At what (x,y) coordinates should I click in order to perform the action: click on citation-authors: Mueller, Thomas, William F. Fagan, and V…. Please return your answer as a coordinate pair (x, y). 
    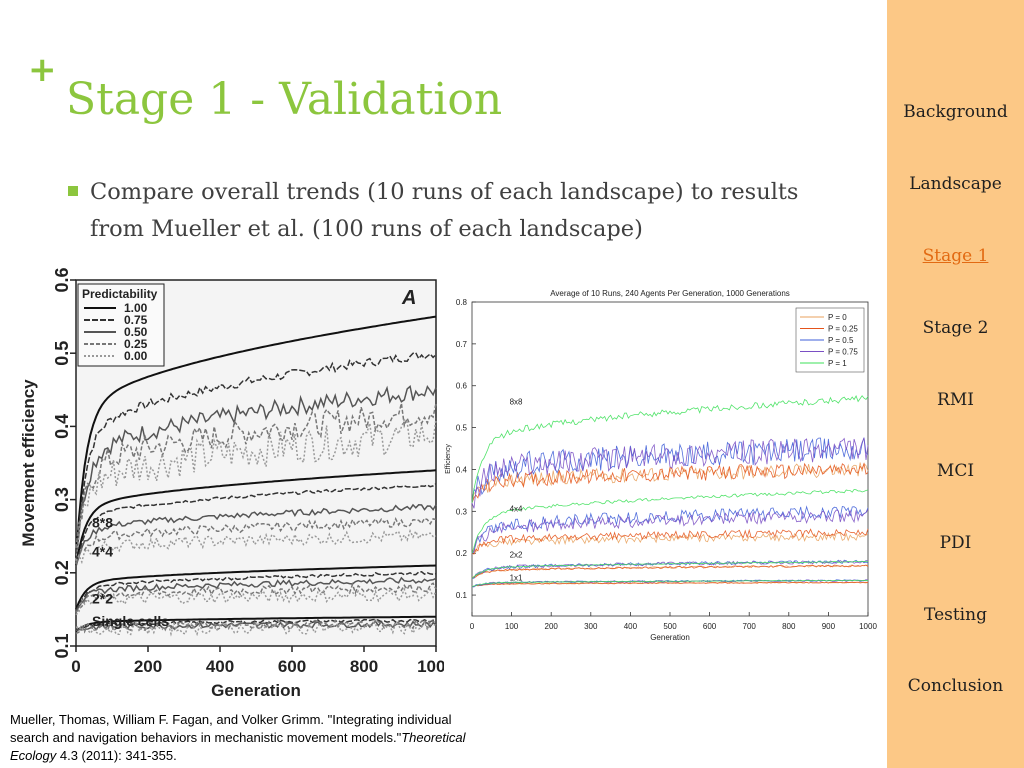
    Looking at the image, I should click on (231, 728).